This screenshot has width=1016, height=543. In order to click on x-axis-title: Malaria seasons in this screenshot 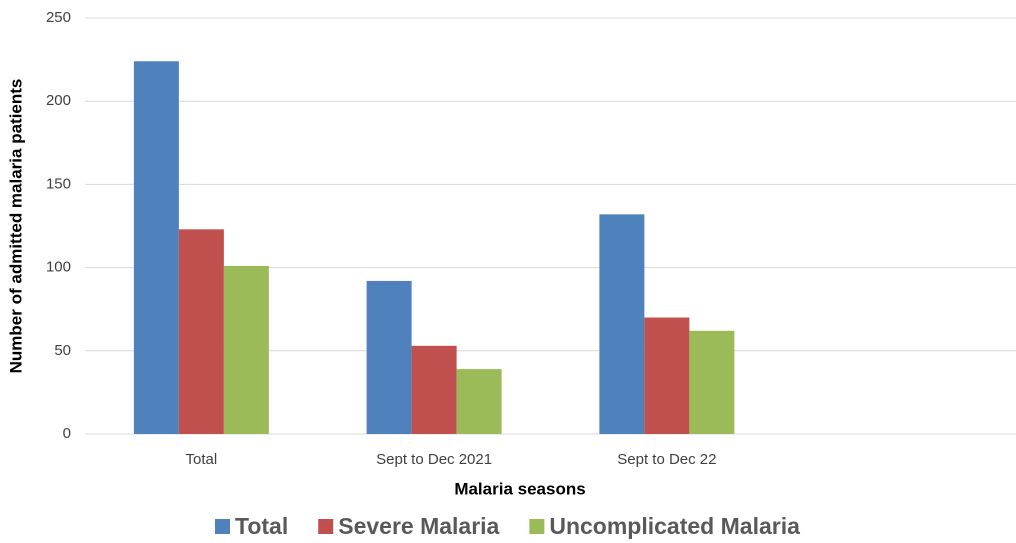, I will do `click(519, 488)`.